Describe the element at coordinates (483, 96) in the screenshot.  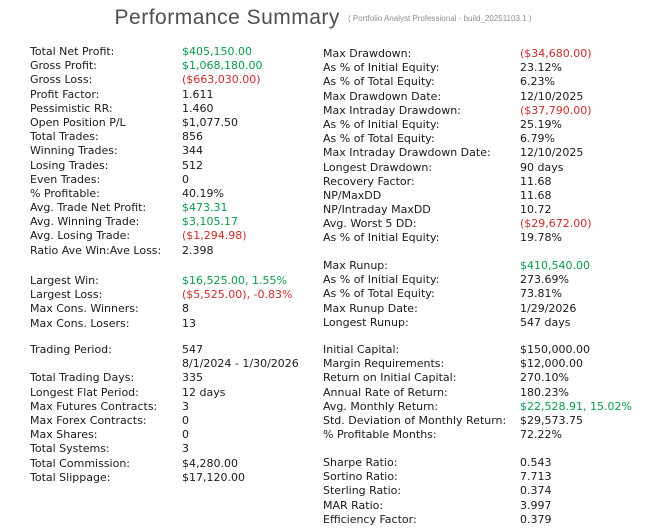
I see `stat-row: Max Drawdown Date: 12/10/2025` at that location.